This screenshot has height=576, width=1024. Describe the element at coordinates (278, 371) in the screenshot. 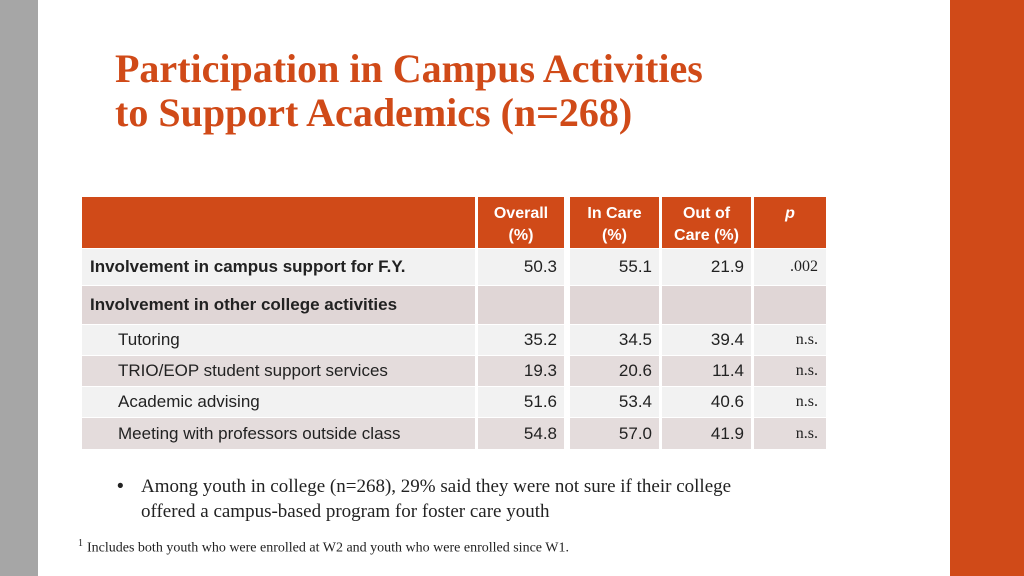

I see `row-label: TRIO/EOP student support services` at that location.